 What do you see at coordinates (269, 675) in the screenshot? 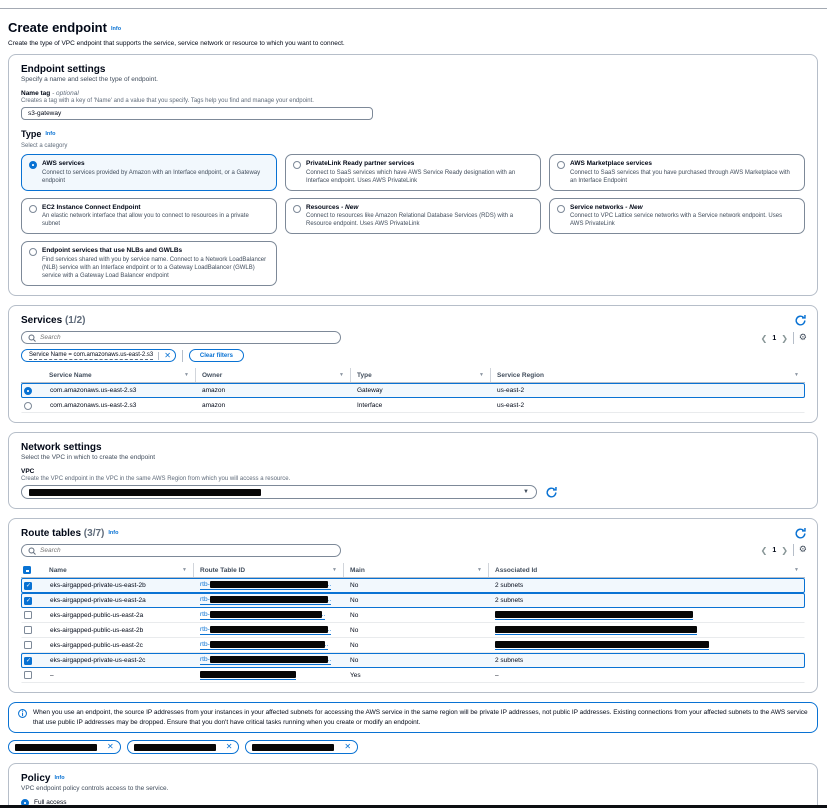
I see `route-table-id-cell` at bounding box center [269, 675].